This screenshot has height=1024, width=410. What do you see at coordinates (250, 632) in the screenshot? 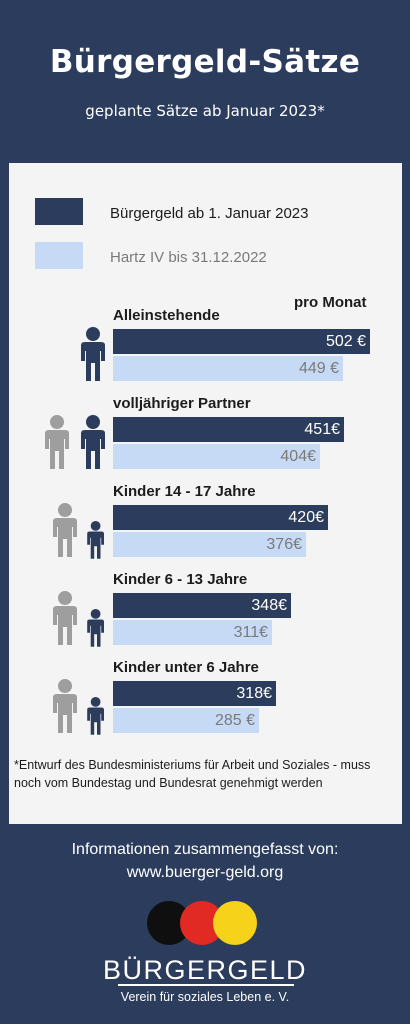
I see `bar-value-label: 311€` at bounding box center [250, 632].